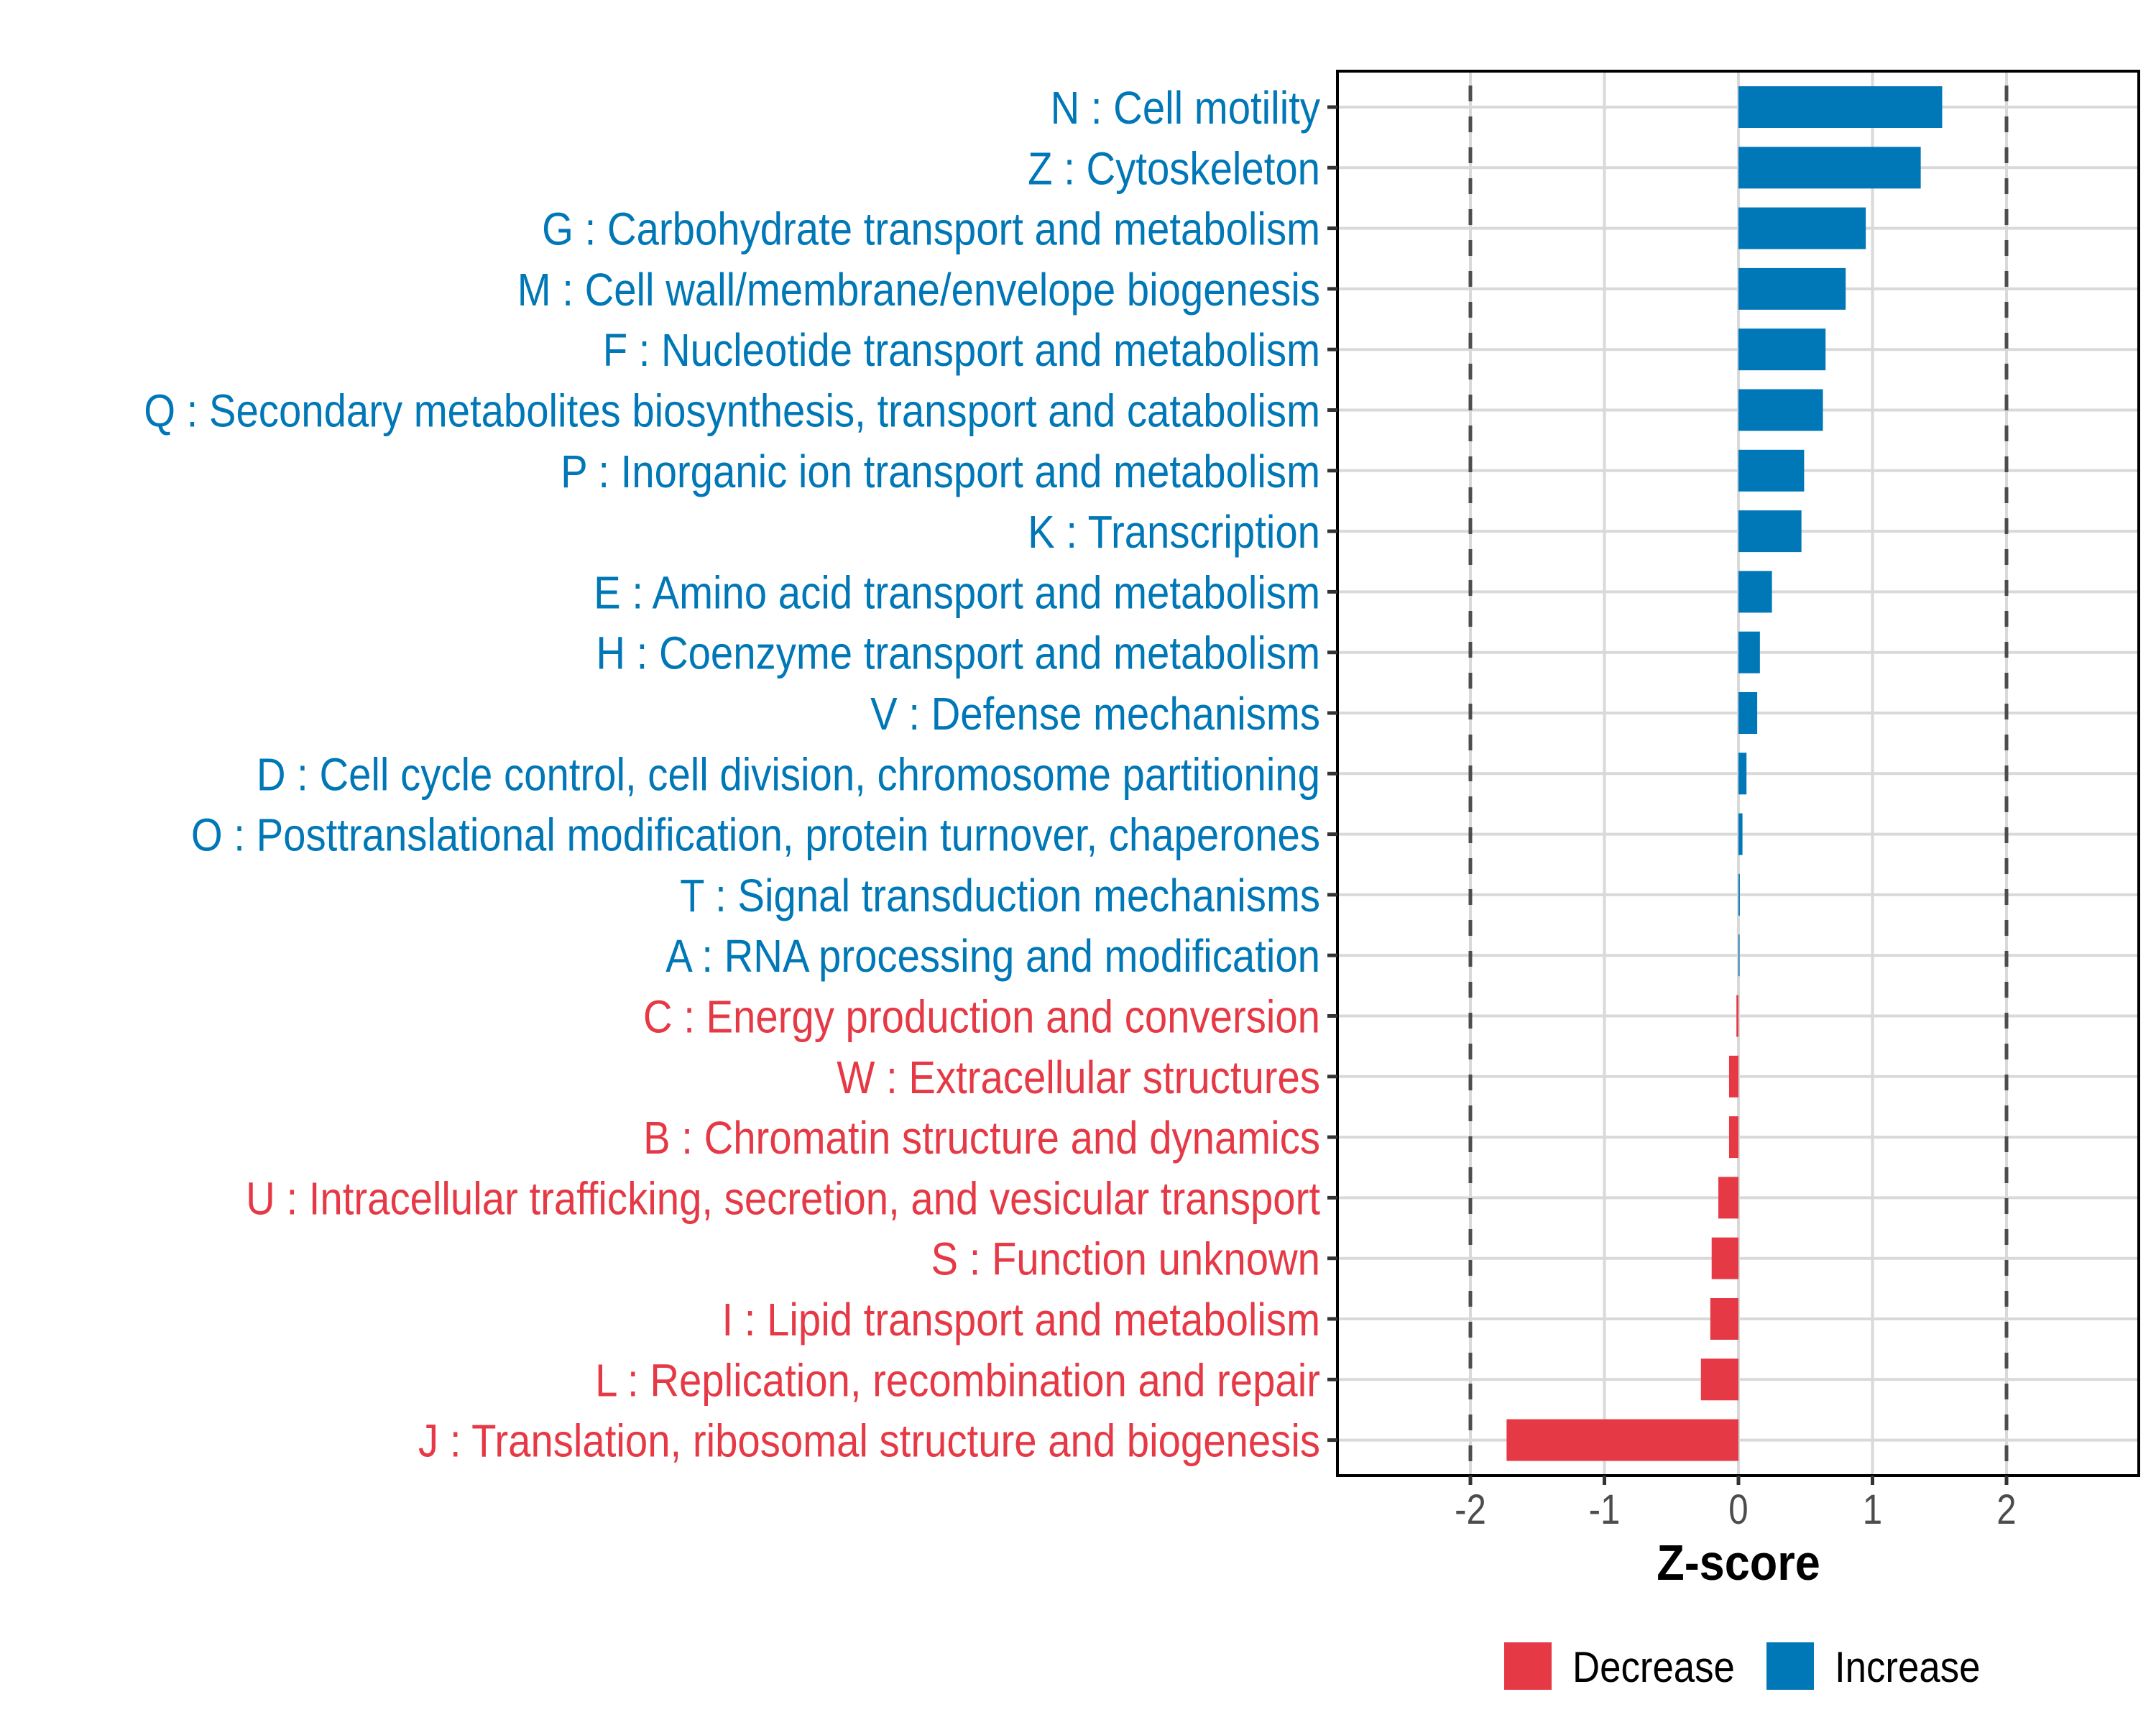  I want to click on category-label: W : Extracellular structures, so click(1078, 1077).